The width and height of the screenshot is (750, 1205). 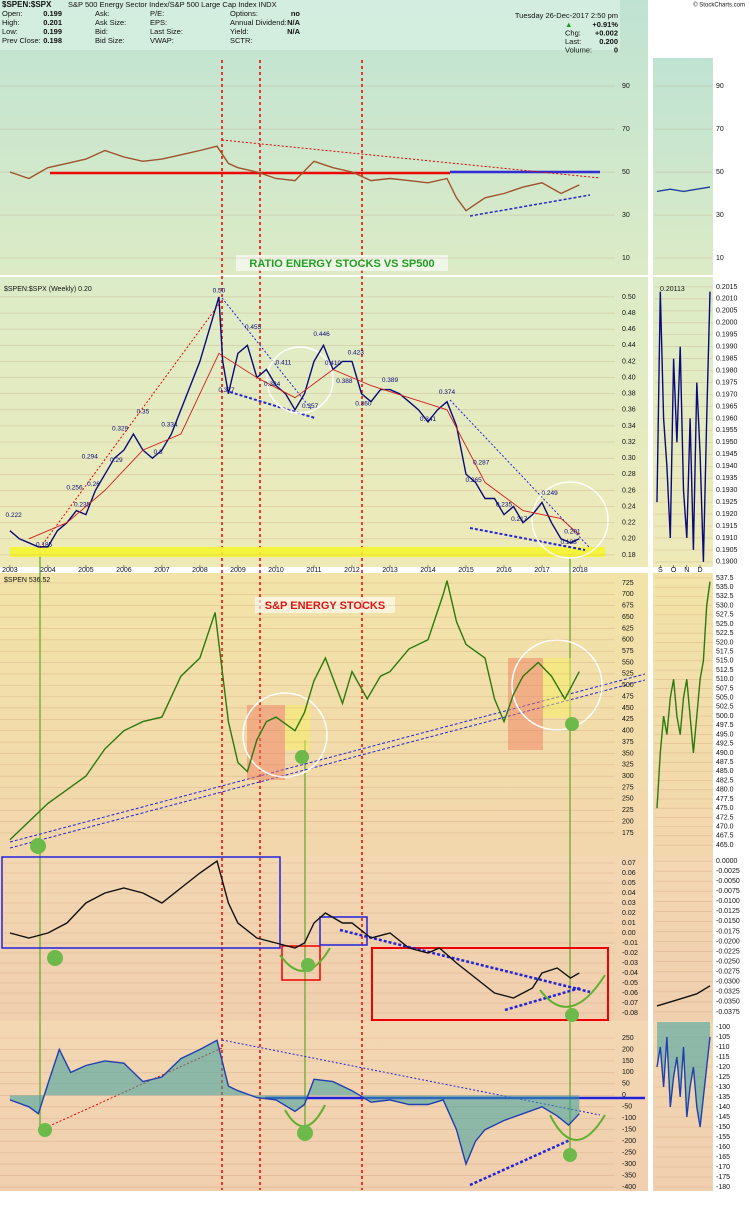 What do you see at coordinates (727, 370) in the screenshot?
I see `y-tick-label: 0.1980` at bounding box center [727, 370].